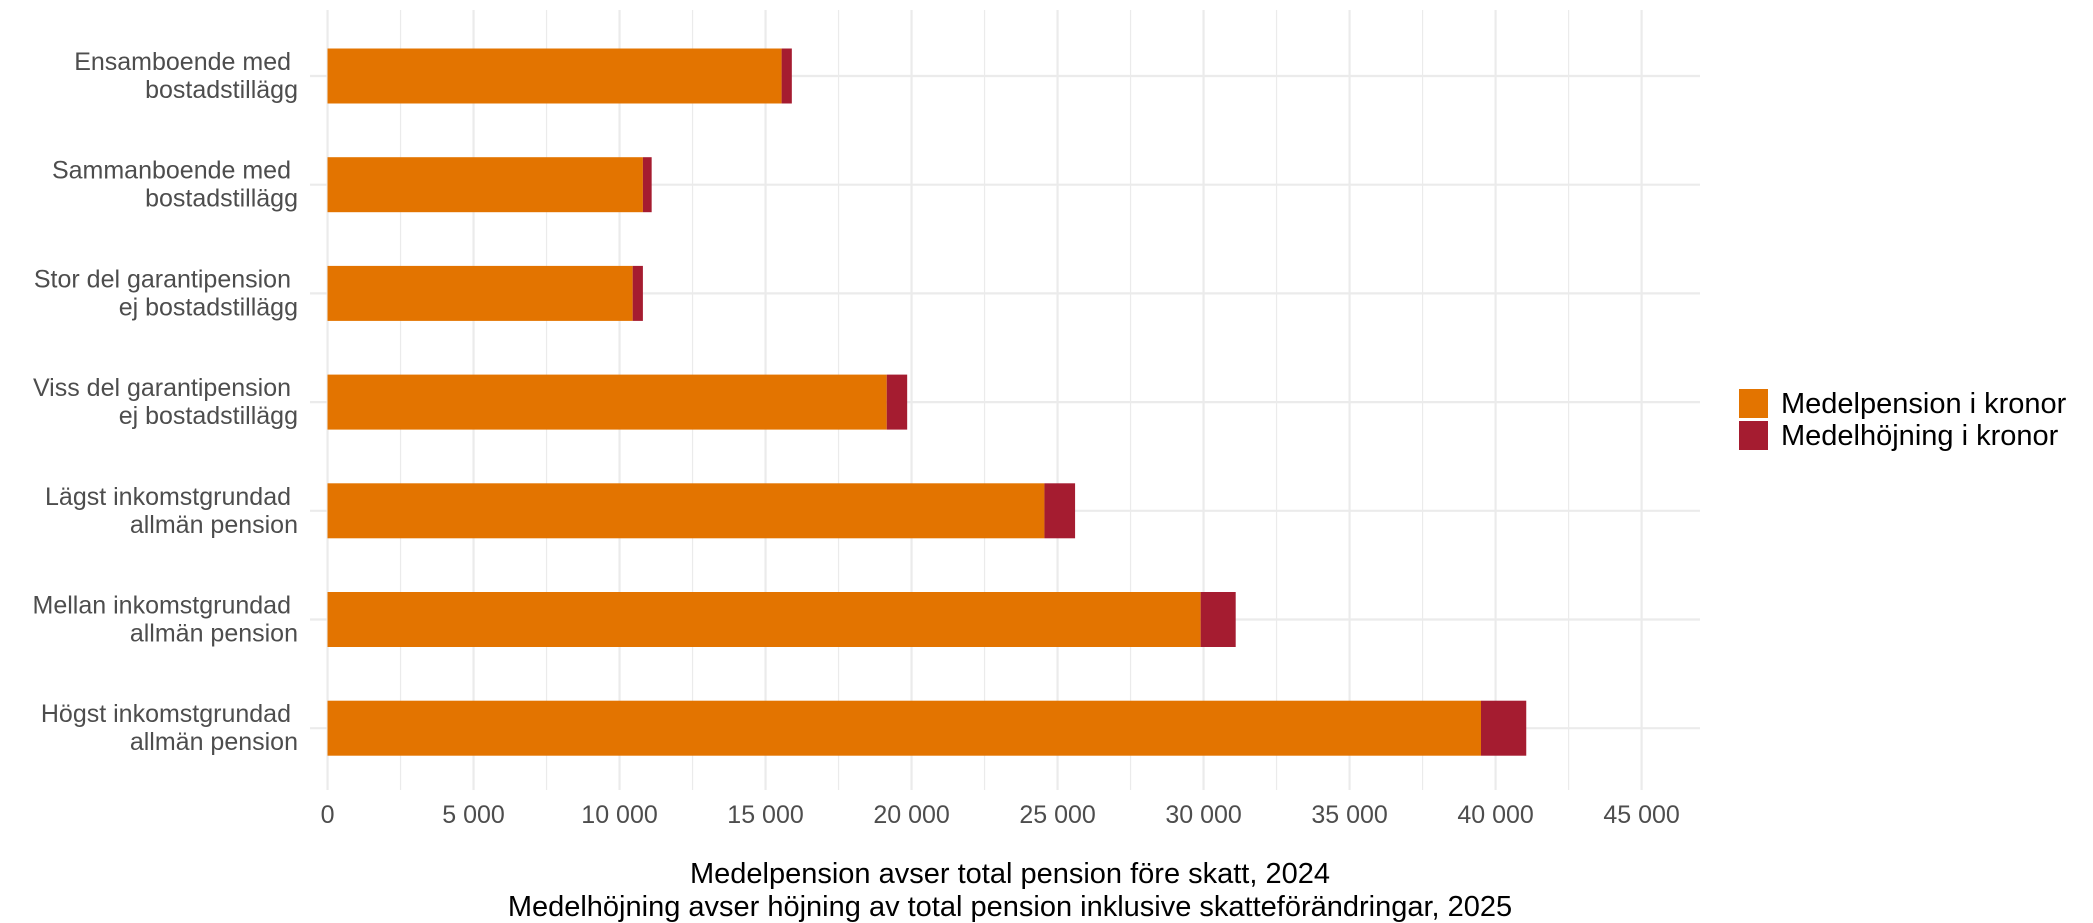  I want to click on x-tick-label: 40 000, so click(1495, 815).